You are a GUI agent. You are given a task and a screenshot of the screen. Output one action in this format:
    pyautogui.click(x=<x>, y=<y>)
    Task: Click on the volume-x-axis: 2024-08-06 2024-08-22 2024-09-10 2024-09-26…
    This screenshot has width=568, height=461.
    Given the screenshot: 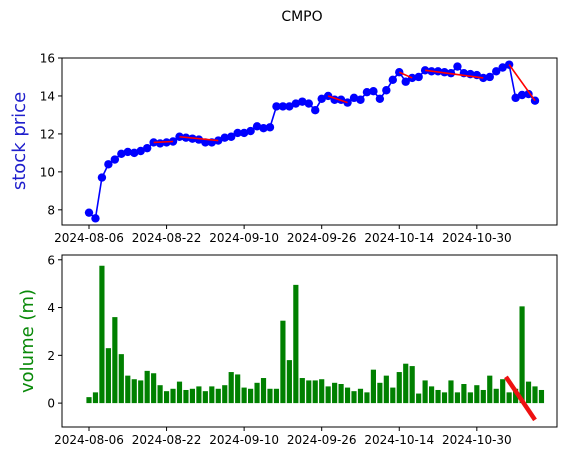 What is the action you would take?
    pyautogui.click(x=283, y=437)
    